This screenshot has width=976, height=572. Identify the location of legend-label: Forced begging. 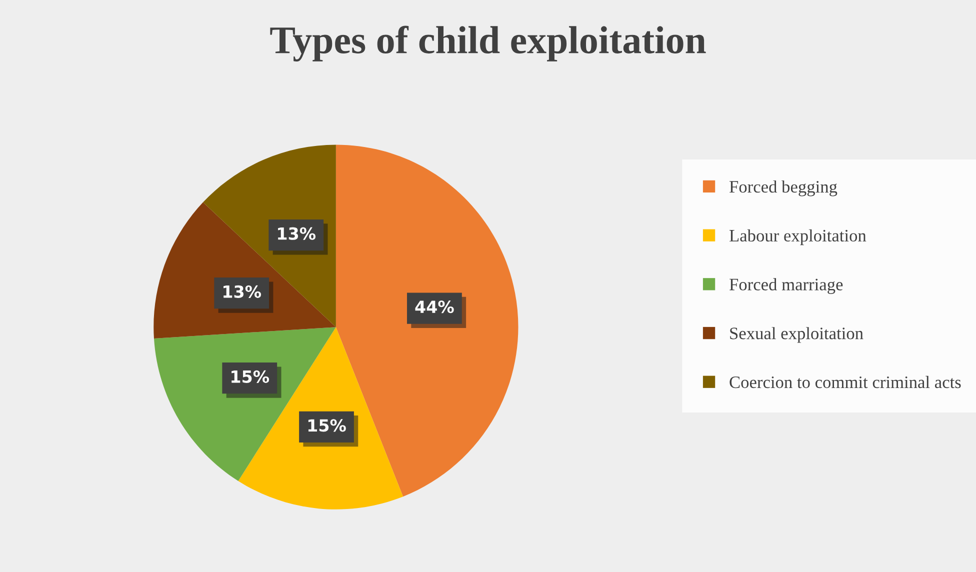
(783, 188).